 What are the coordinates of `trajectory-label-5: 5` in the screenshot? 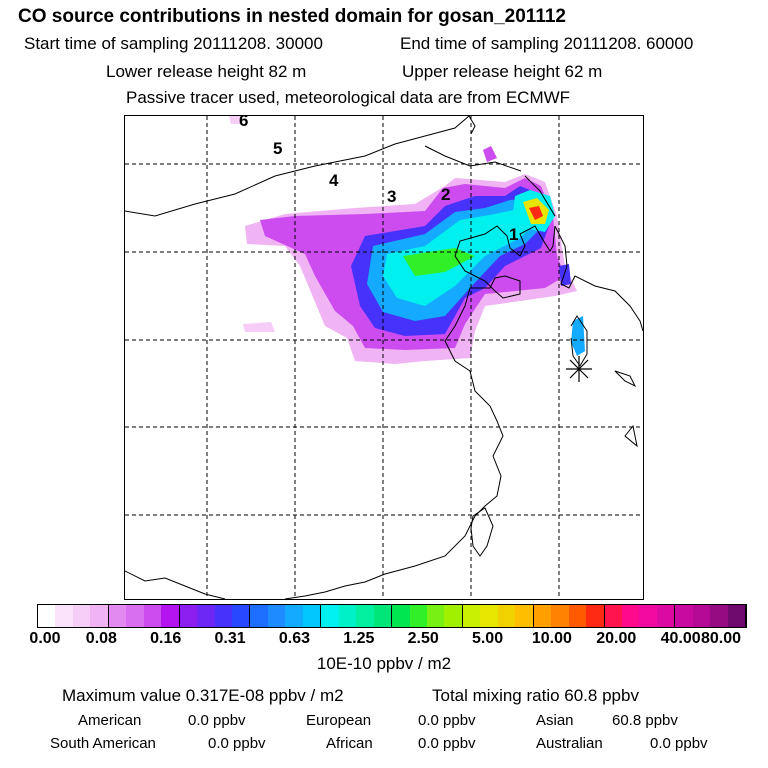 It's located at (277, 148).